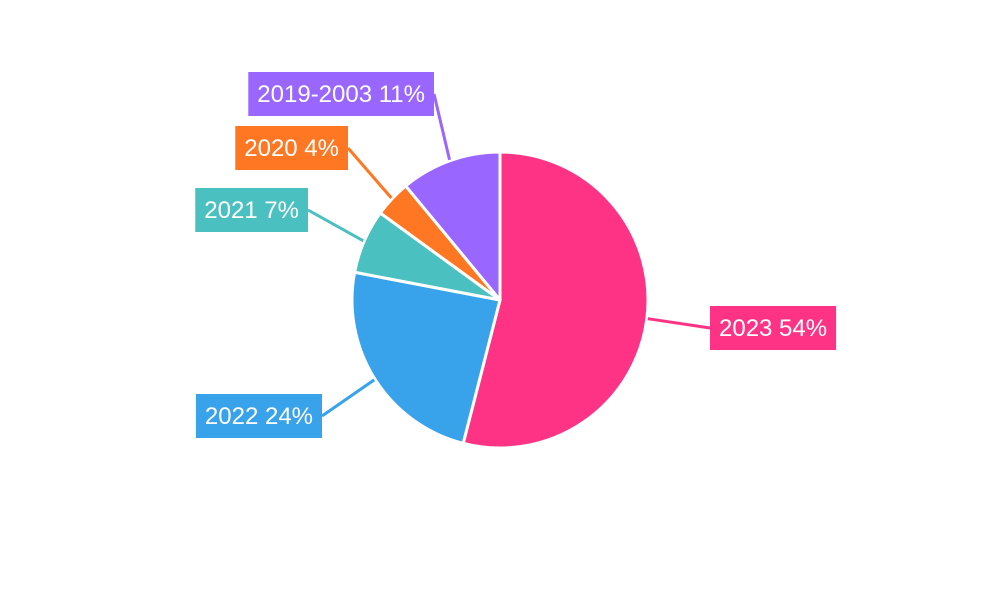  I want to click on data-label-text: 2023 54%, so click(773, 328).